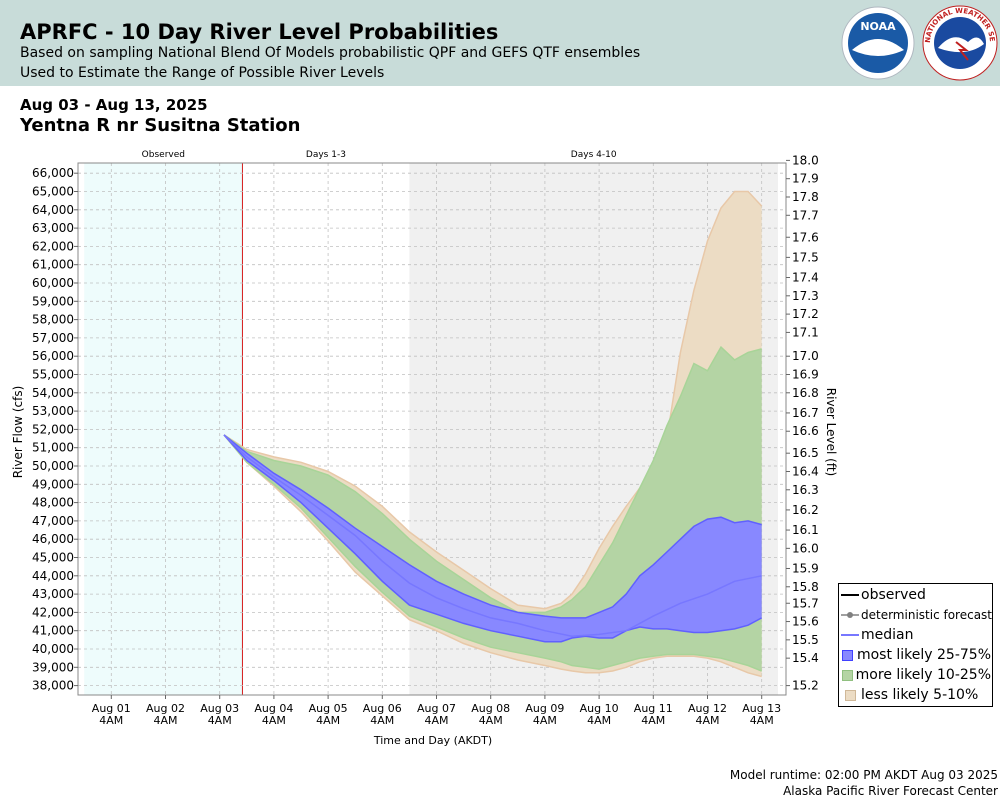  I want to click on y-right-tick-label-0: 15.2, so click(805, 686).